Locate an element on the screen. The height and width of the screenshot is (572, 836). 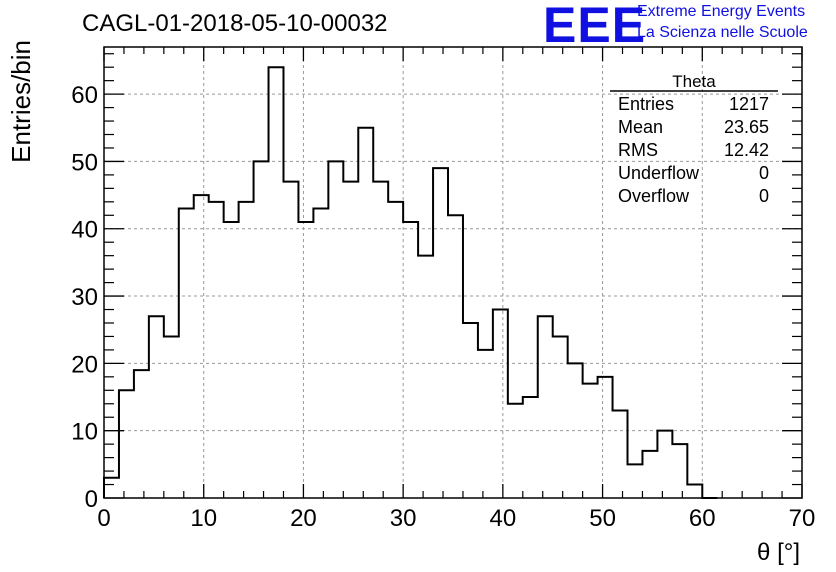
stats-row-label: Mean is located at coordinates (640, 127).